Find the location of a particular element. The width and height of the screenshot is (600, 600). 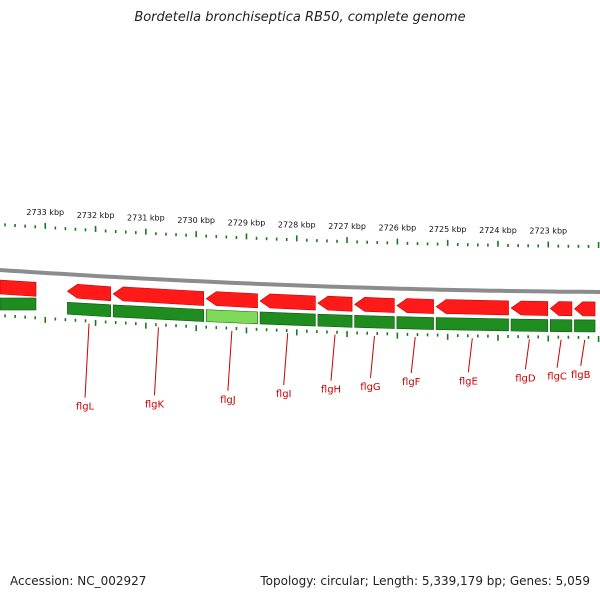

gene-label-flgF: flgF is located at coordinates (411, 382).